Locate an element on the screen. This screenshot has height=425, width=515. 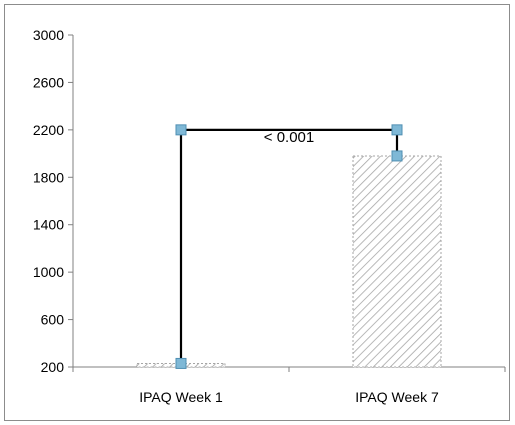
bar is located at coordinates (397, 261).